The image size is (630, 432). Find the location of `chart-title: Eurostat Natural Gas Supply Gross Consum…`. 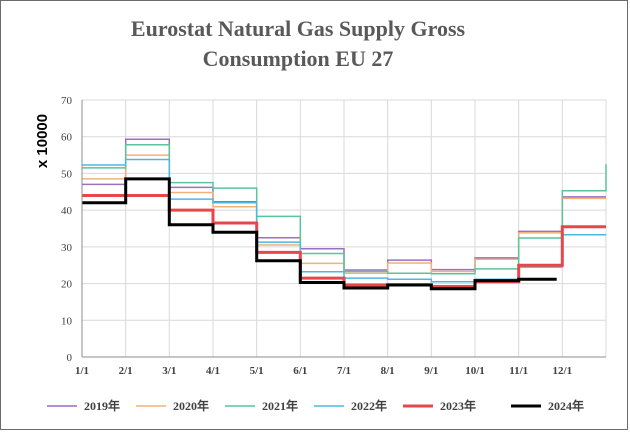

chart-title: Eurostat Natural Gas Supply Gross Consum… is located at coordinates (298, 43).